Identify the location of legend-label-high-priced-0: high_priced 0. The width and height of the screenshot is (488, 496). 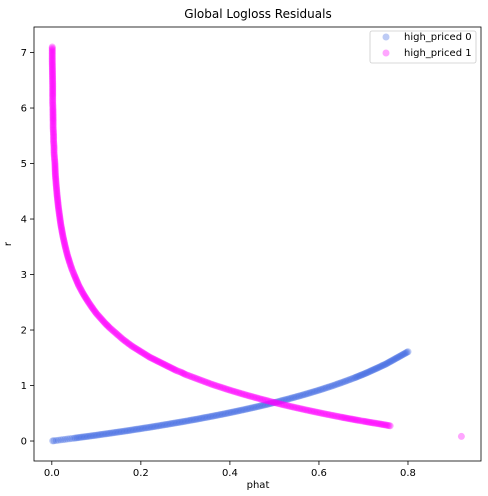
(438, 37).